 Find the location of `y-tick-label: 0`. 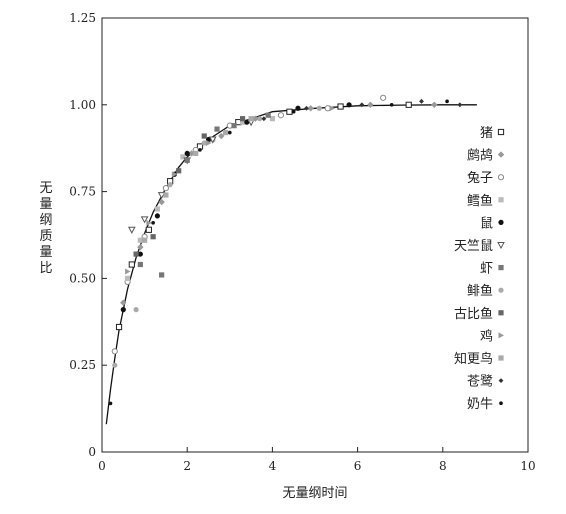

y-tick-label: 0 is located at coordinates (92, 452).